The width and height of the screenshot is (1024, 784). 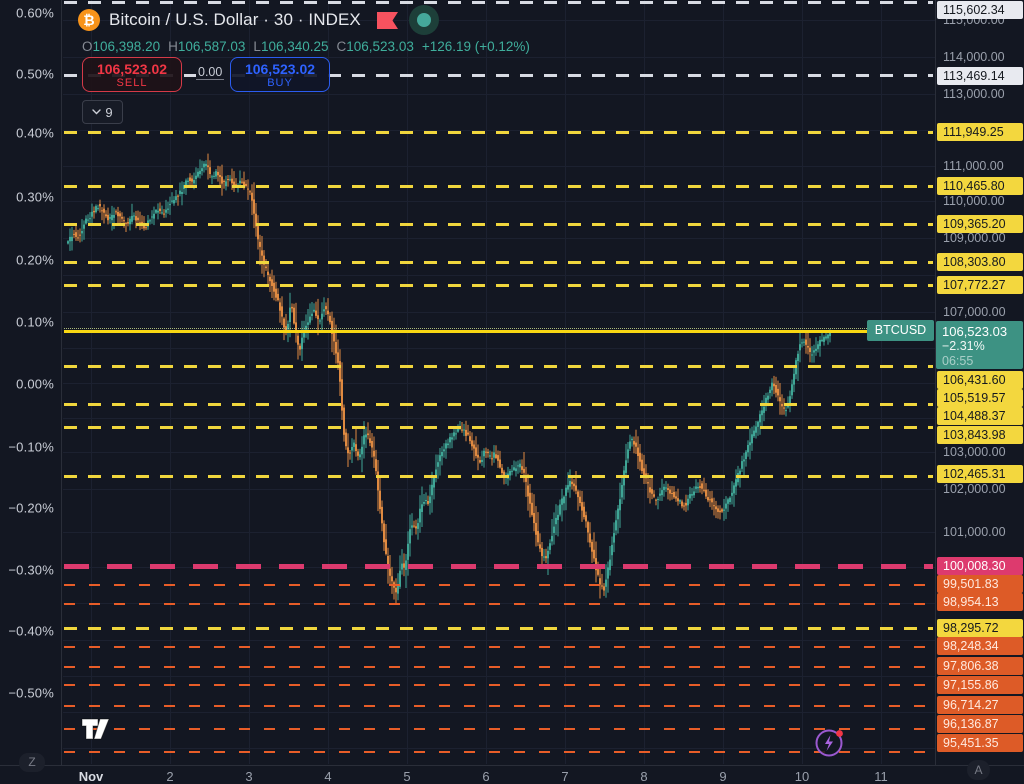 I want to click on symbol-title: Bitcoin / U.S. Dollar · 30 · INDEX, so click(x=235, y=19).